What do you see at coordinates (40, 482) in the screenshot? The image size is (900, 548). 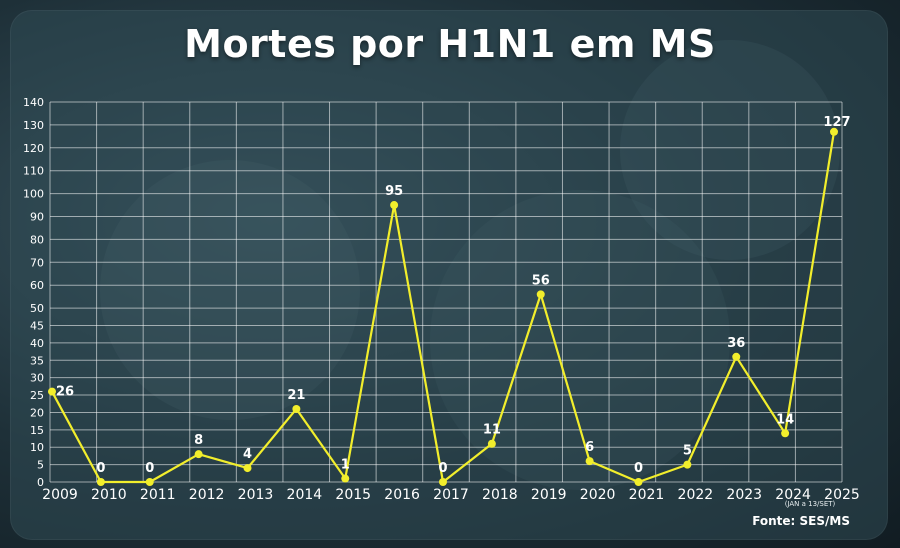 I see `y-tick-label: 0` at bounding box center [40, 482].